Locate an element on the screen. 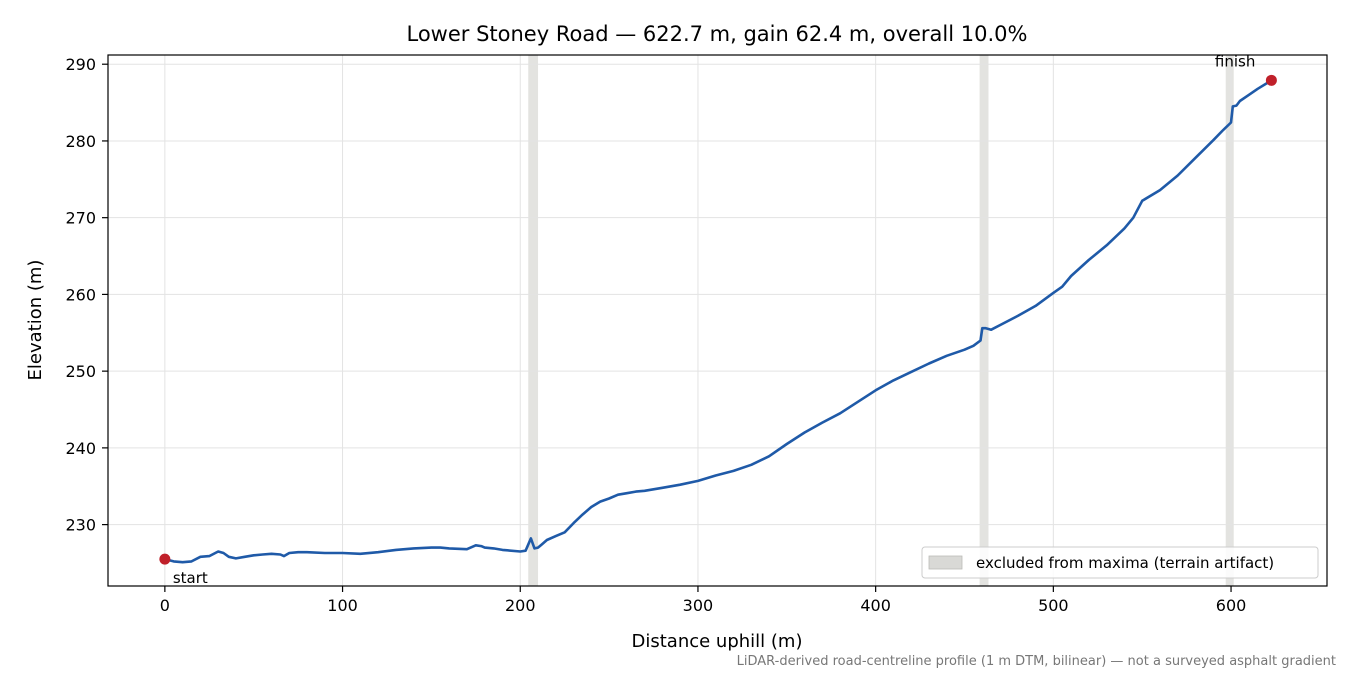 This screenshot has height=675, width=1350. start-label: start is located at coordinates (190, 578).